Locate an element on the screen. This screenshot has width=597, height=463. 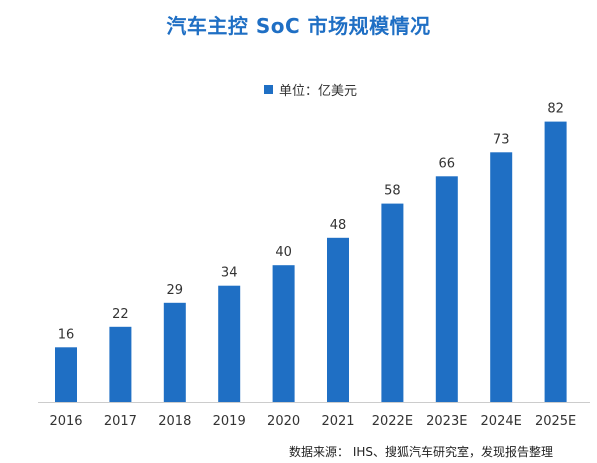
legend: 单位：亿美元 is located at coordinates (310, 89).